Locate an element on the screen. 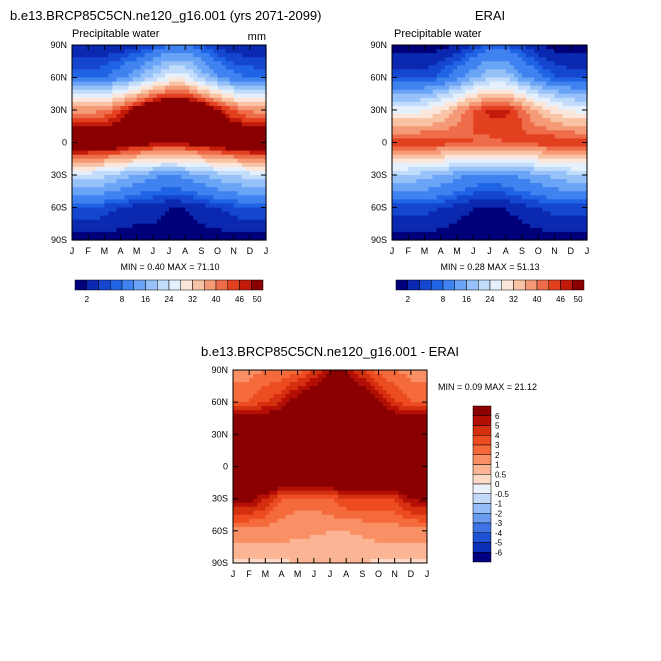 This screenshot has width=661, height=661. x-tick-label: J is located at coordinates (489, 251).